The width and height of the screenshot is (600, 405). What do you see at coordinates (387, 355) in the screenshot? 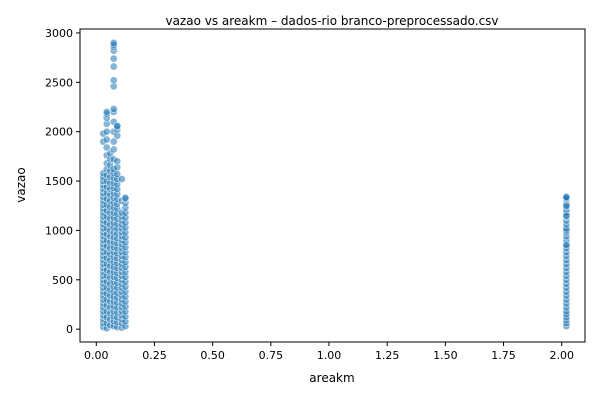
I see `x-tick-label: 1.25` at bounding box center [387, 355].